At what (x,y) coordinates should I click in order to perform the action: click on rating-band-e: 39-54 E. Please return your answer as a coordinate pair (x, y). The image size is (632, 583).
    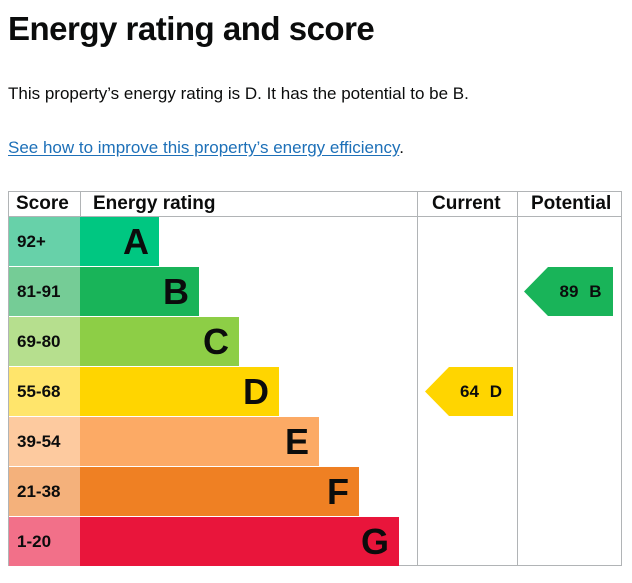
    Looking at the image, I should click on (214, 441).